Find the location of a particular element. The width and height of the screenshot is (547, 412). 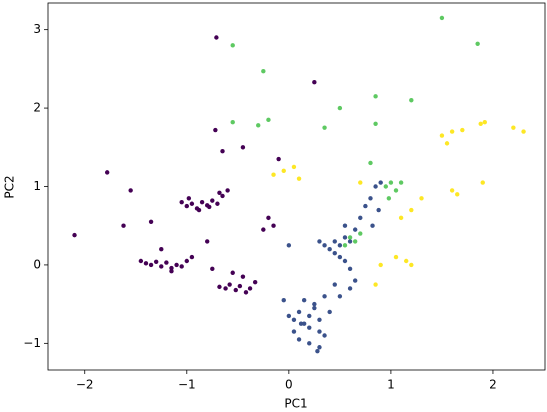

y-tick-label: 2 is located at coordinates (37, 108).